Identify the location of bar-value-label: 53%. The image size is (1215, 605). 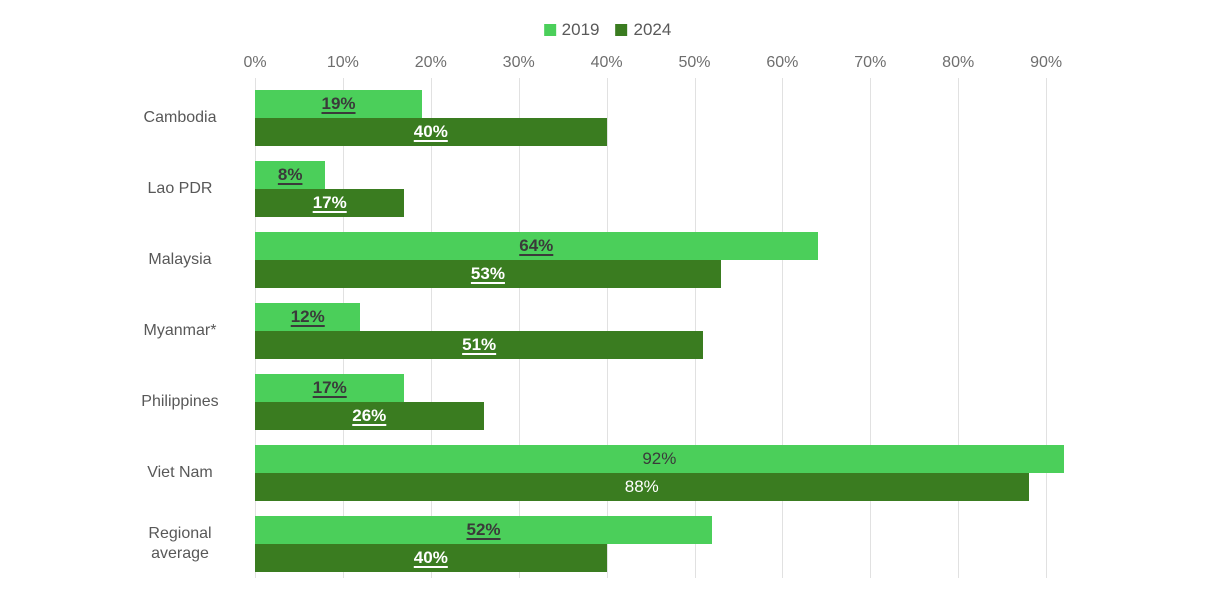
(487, 273).